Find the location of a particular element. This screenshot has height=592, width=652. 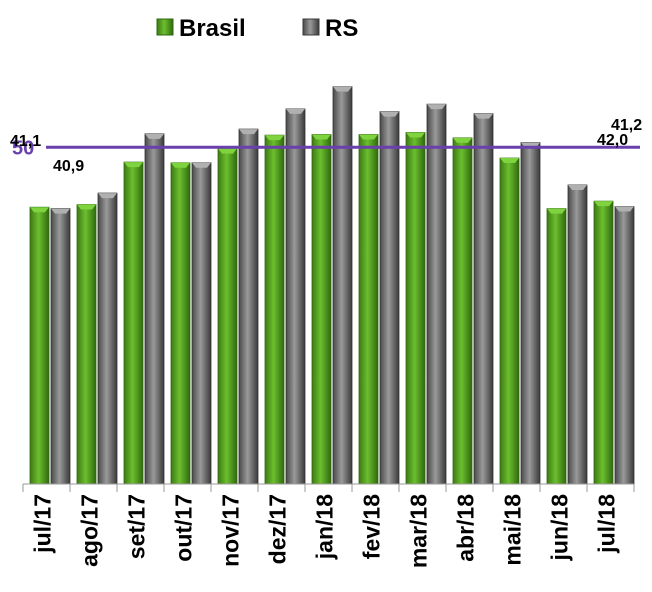

data-label-rs-last: 41,2 is located at coordinates (626, 125).